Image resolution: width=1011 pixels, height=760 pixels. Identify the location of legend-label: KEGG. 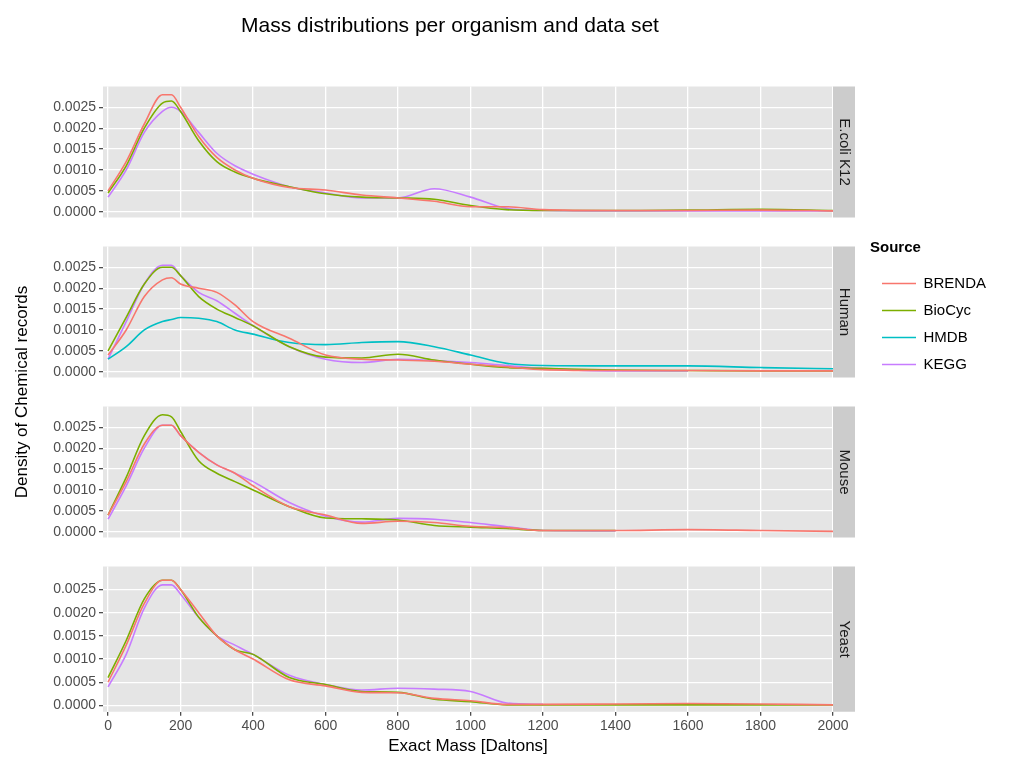
(945, 363).